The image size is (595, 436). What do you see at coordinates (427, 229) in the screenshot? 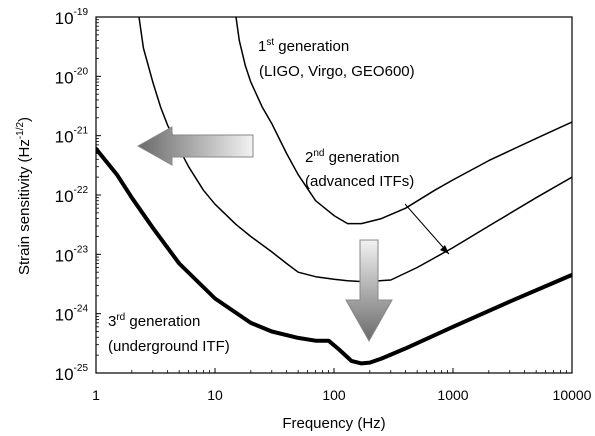
I see `annotation-pointer` at bounding box center [427, 229].